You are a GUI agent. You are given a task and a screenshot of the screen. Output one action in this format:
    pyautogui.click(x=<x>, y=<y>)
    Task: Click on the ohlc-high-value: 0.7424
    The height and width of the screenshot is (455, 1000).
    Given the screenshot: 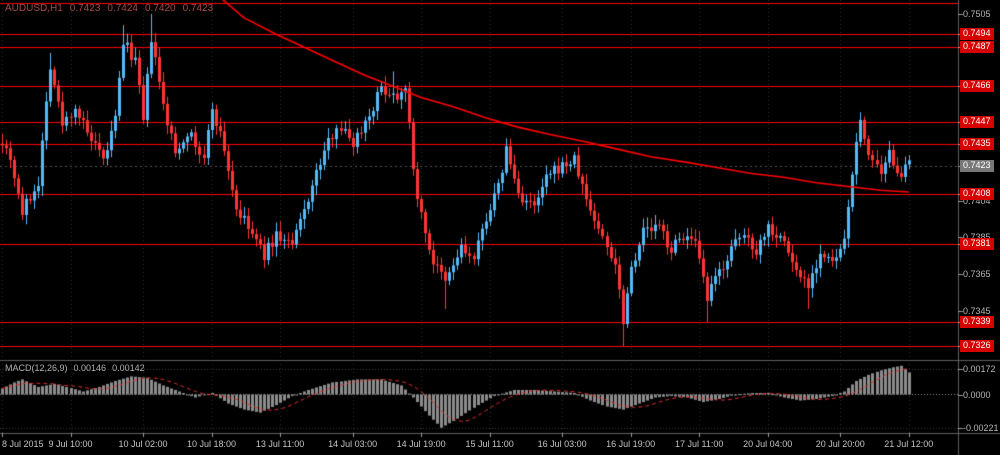 What is the action you would take?
    pyautogui.click(x=122, y=8)
    